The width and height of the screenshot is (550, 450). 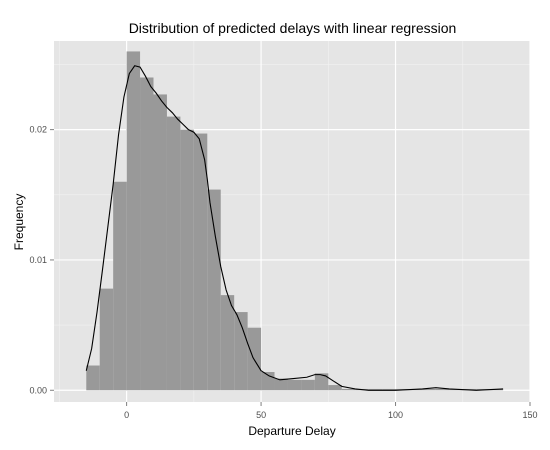 What do you see at coordinates (330, 415) in the screenshot?
I see `x-axis-tick-labels: 0 50 100 150` at bounding box center [330, 415].